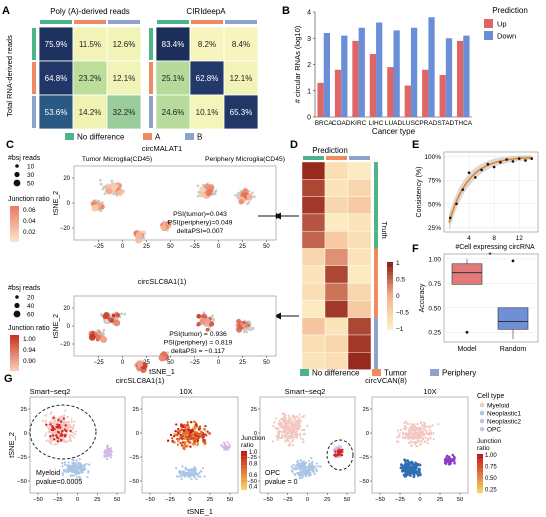 The width and height of the screenshot is (546, 517). Describe the element at coordinates (500, 30) in the screenshot. I see `panel-b-legend: Up Down` at that location.